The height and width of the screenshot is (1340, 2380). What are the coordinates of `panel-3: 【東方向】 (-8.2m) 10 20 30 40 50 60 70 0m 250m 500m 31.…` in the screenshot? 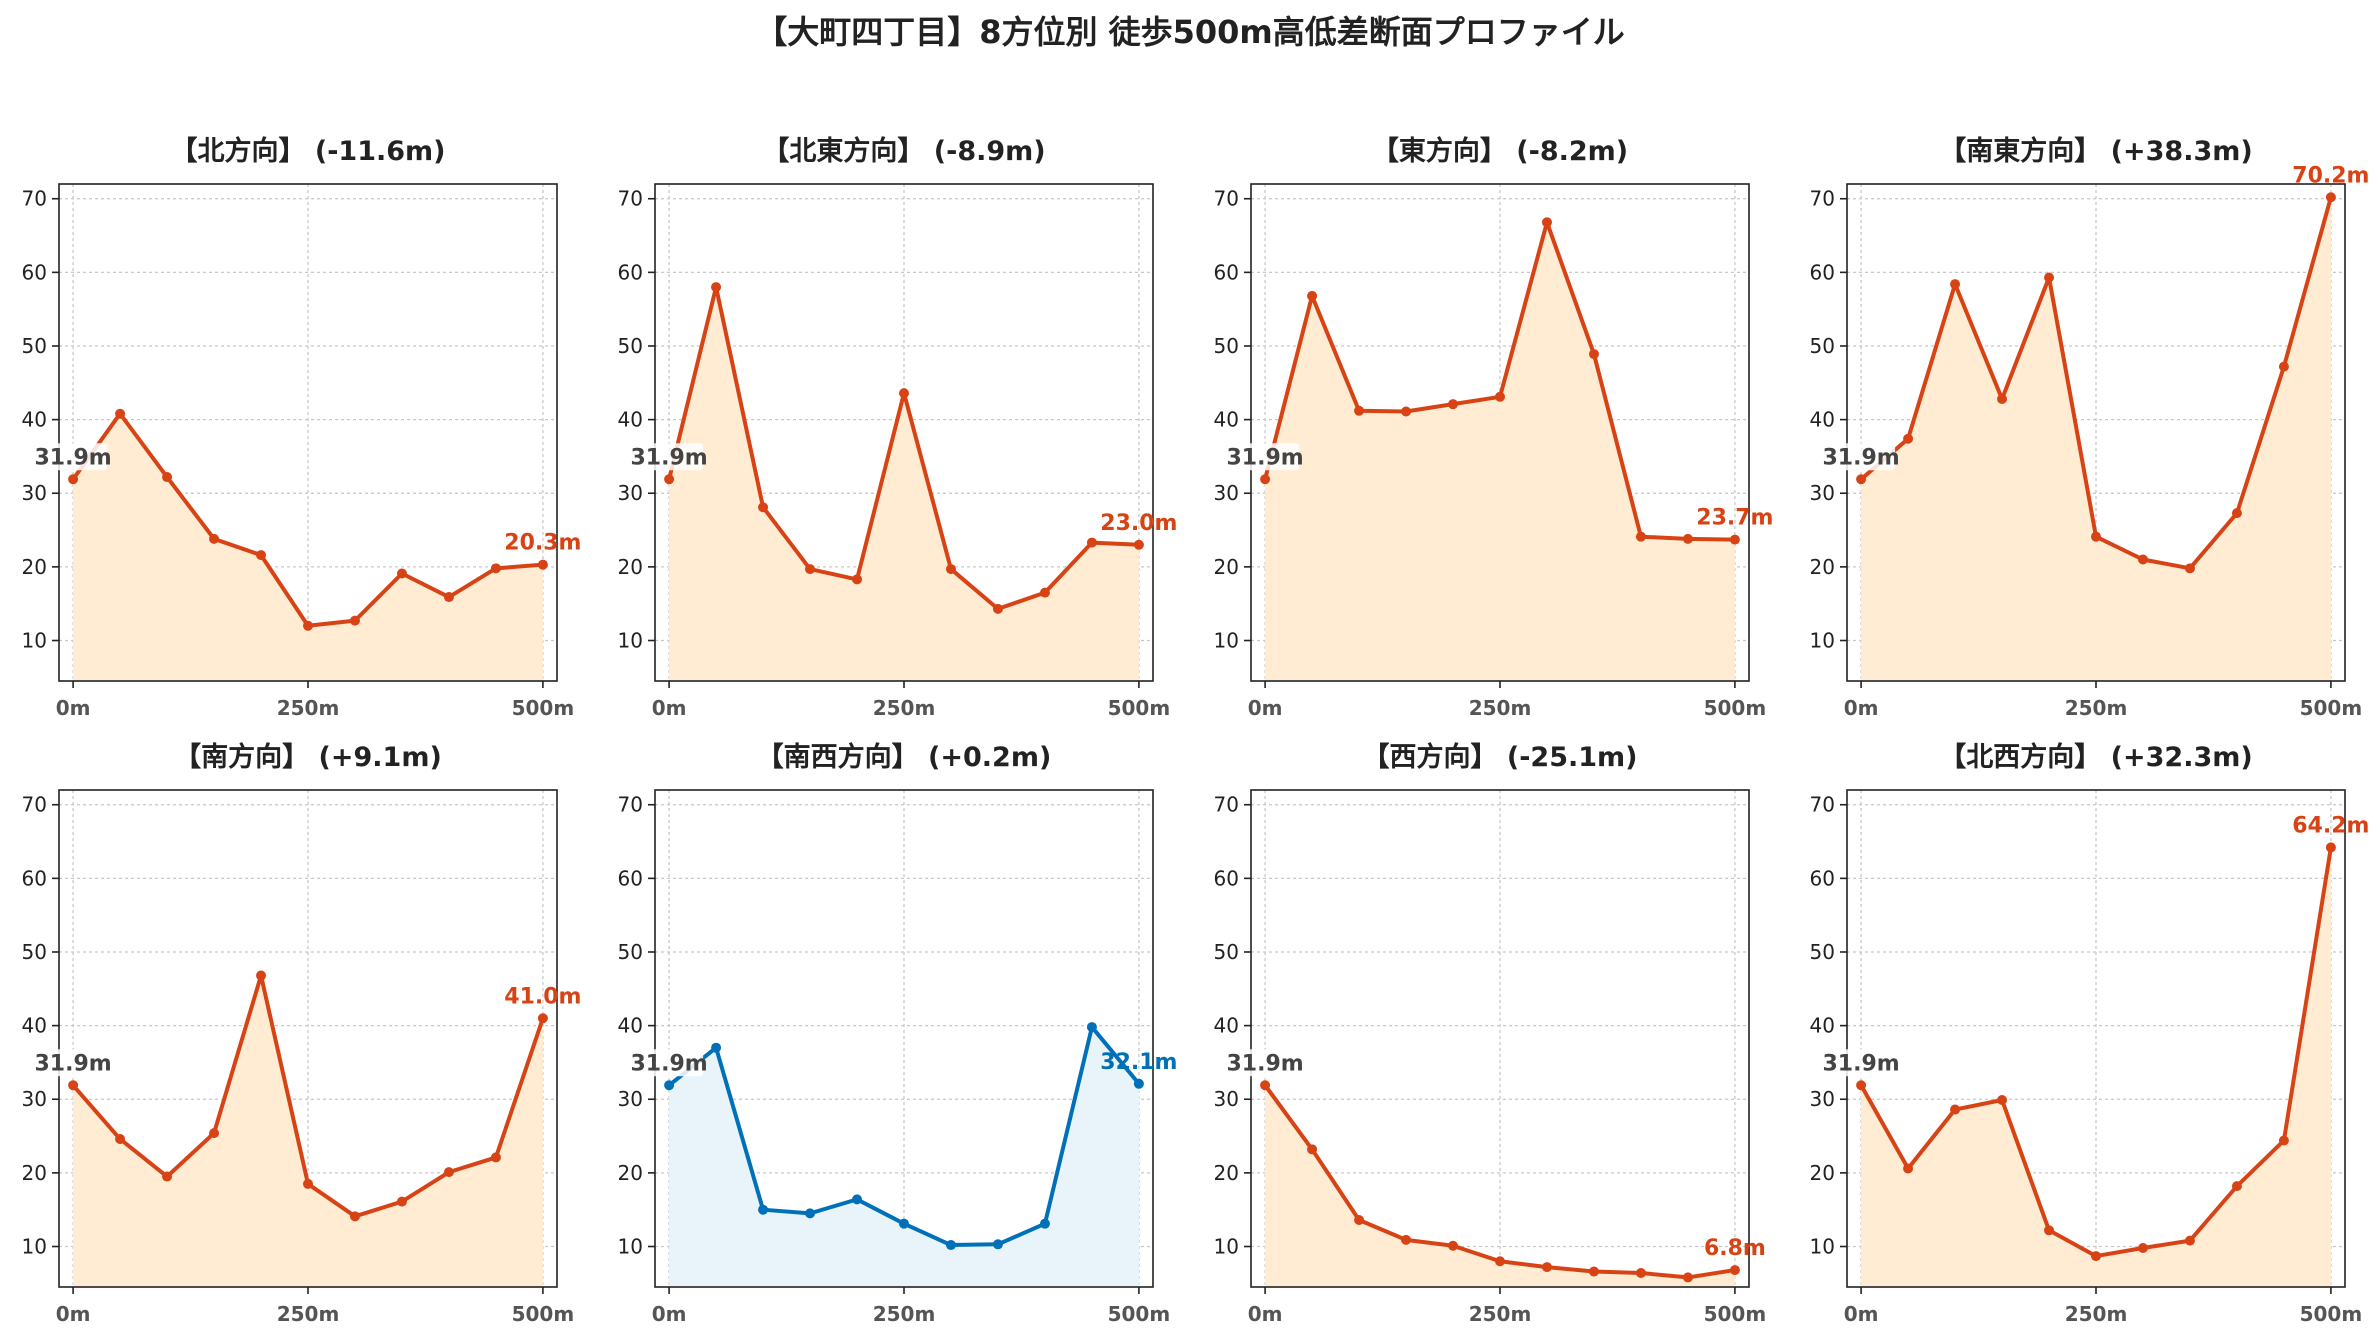 It's located at (1494, 427).